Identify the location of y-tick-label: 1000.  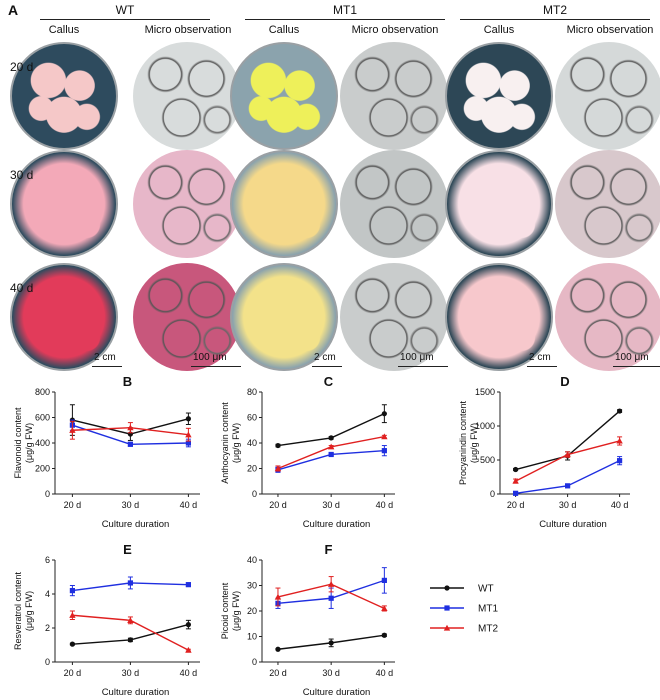
(485, 426).